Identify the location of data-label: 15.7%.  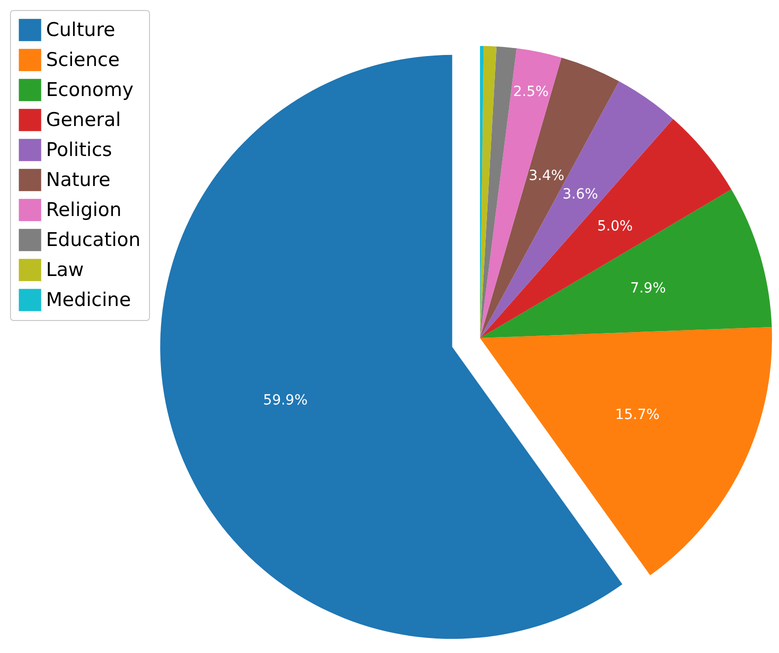
(637, 415).